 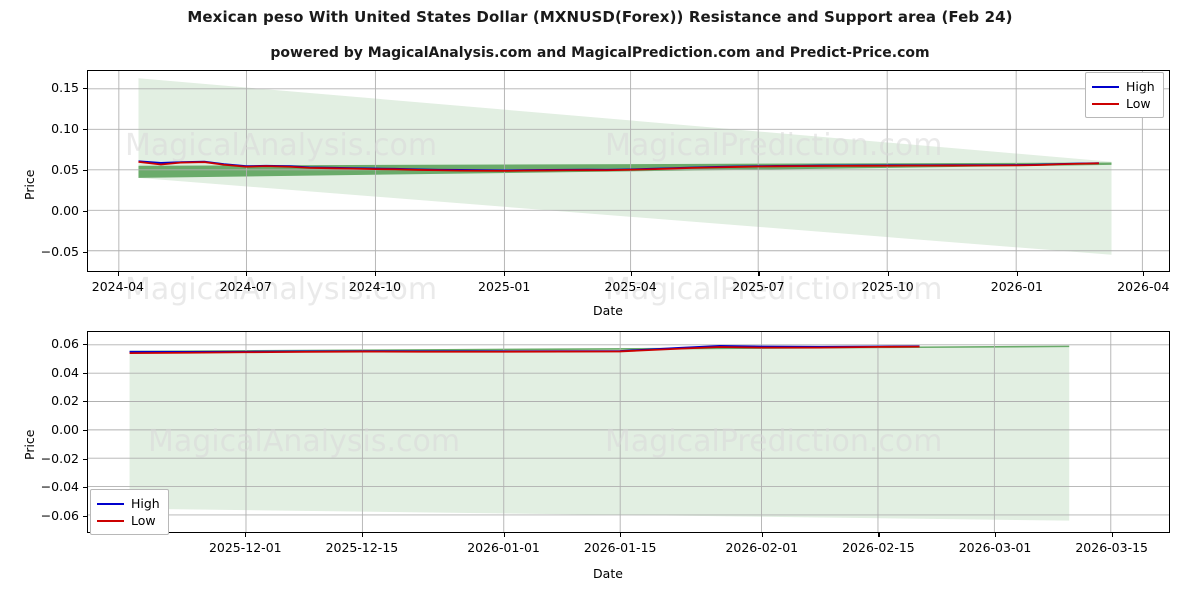 I want to click on y-tick-label: −0.05, so click(x=59, y=251).